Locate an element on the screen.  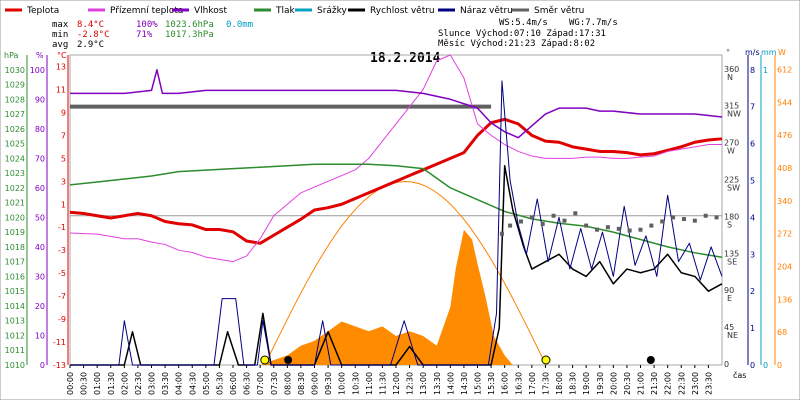
rain-axis-tick-label: 0 is located at coordinates (765, 365).